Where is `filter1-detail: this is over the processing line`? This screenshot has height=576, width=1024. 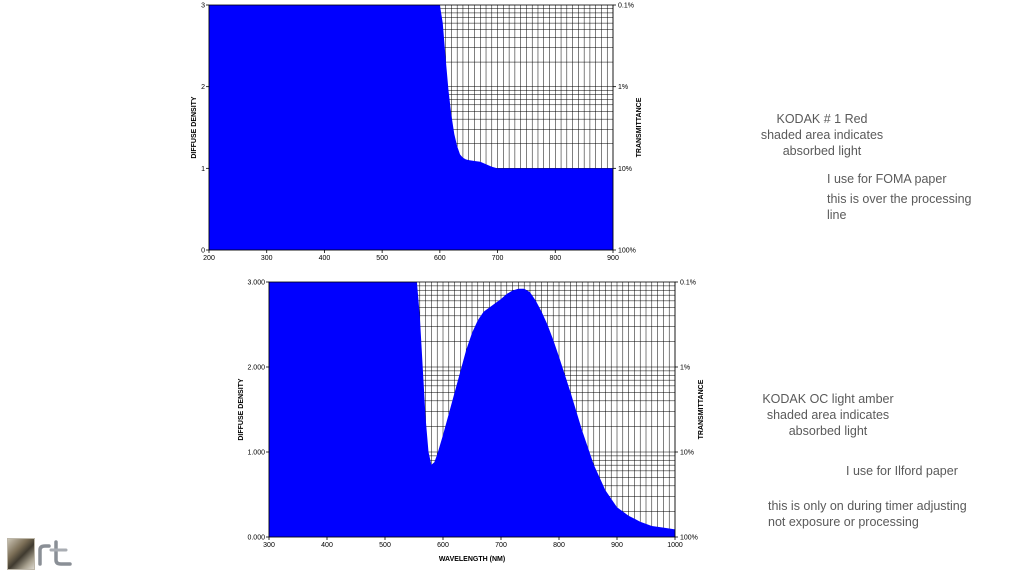 filter1-detail: this is over the processing line is located at coordinates (899, 207).